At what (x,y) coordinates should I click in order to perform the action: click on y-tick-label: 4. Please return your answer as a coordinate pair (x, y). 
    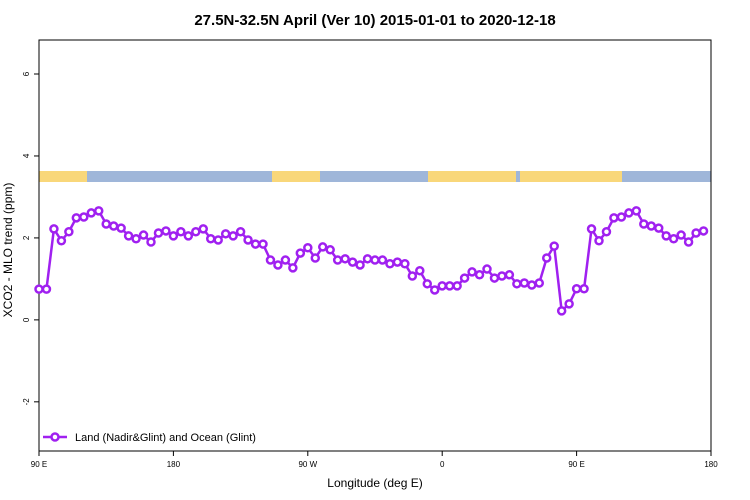
    Looking at the image, I should click on (26, 155).